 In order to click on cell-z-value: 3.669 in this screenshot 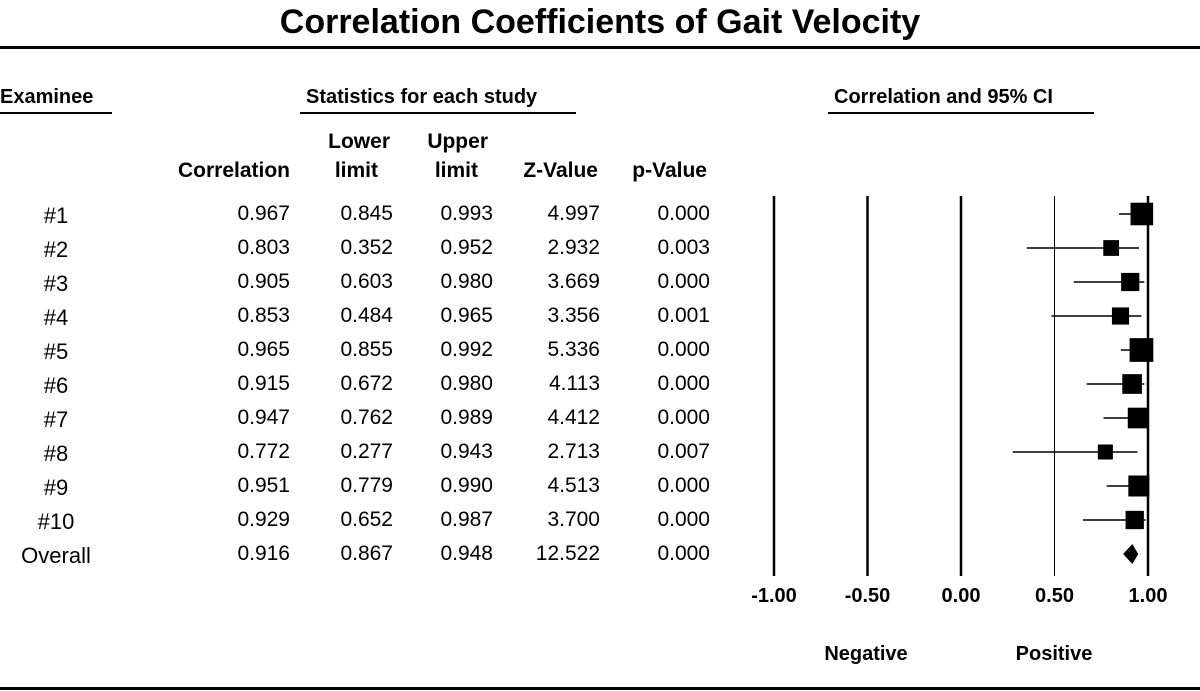, I will do `click(573, 281)`.